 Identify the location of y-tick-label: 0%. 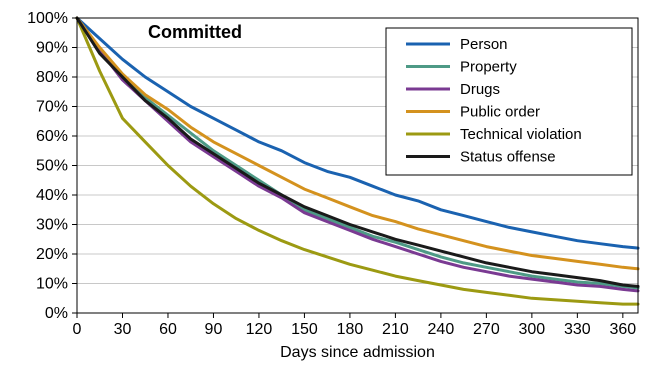
(56, 313).